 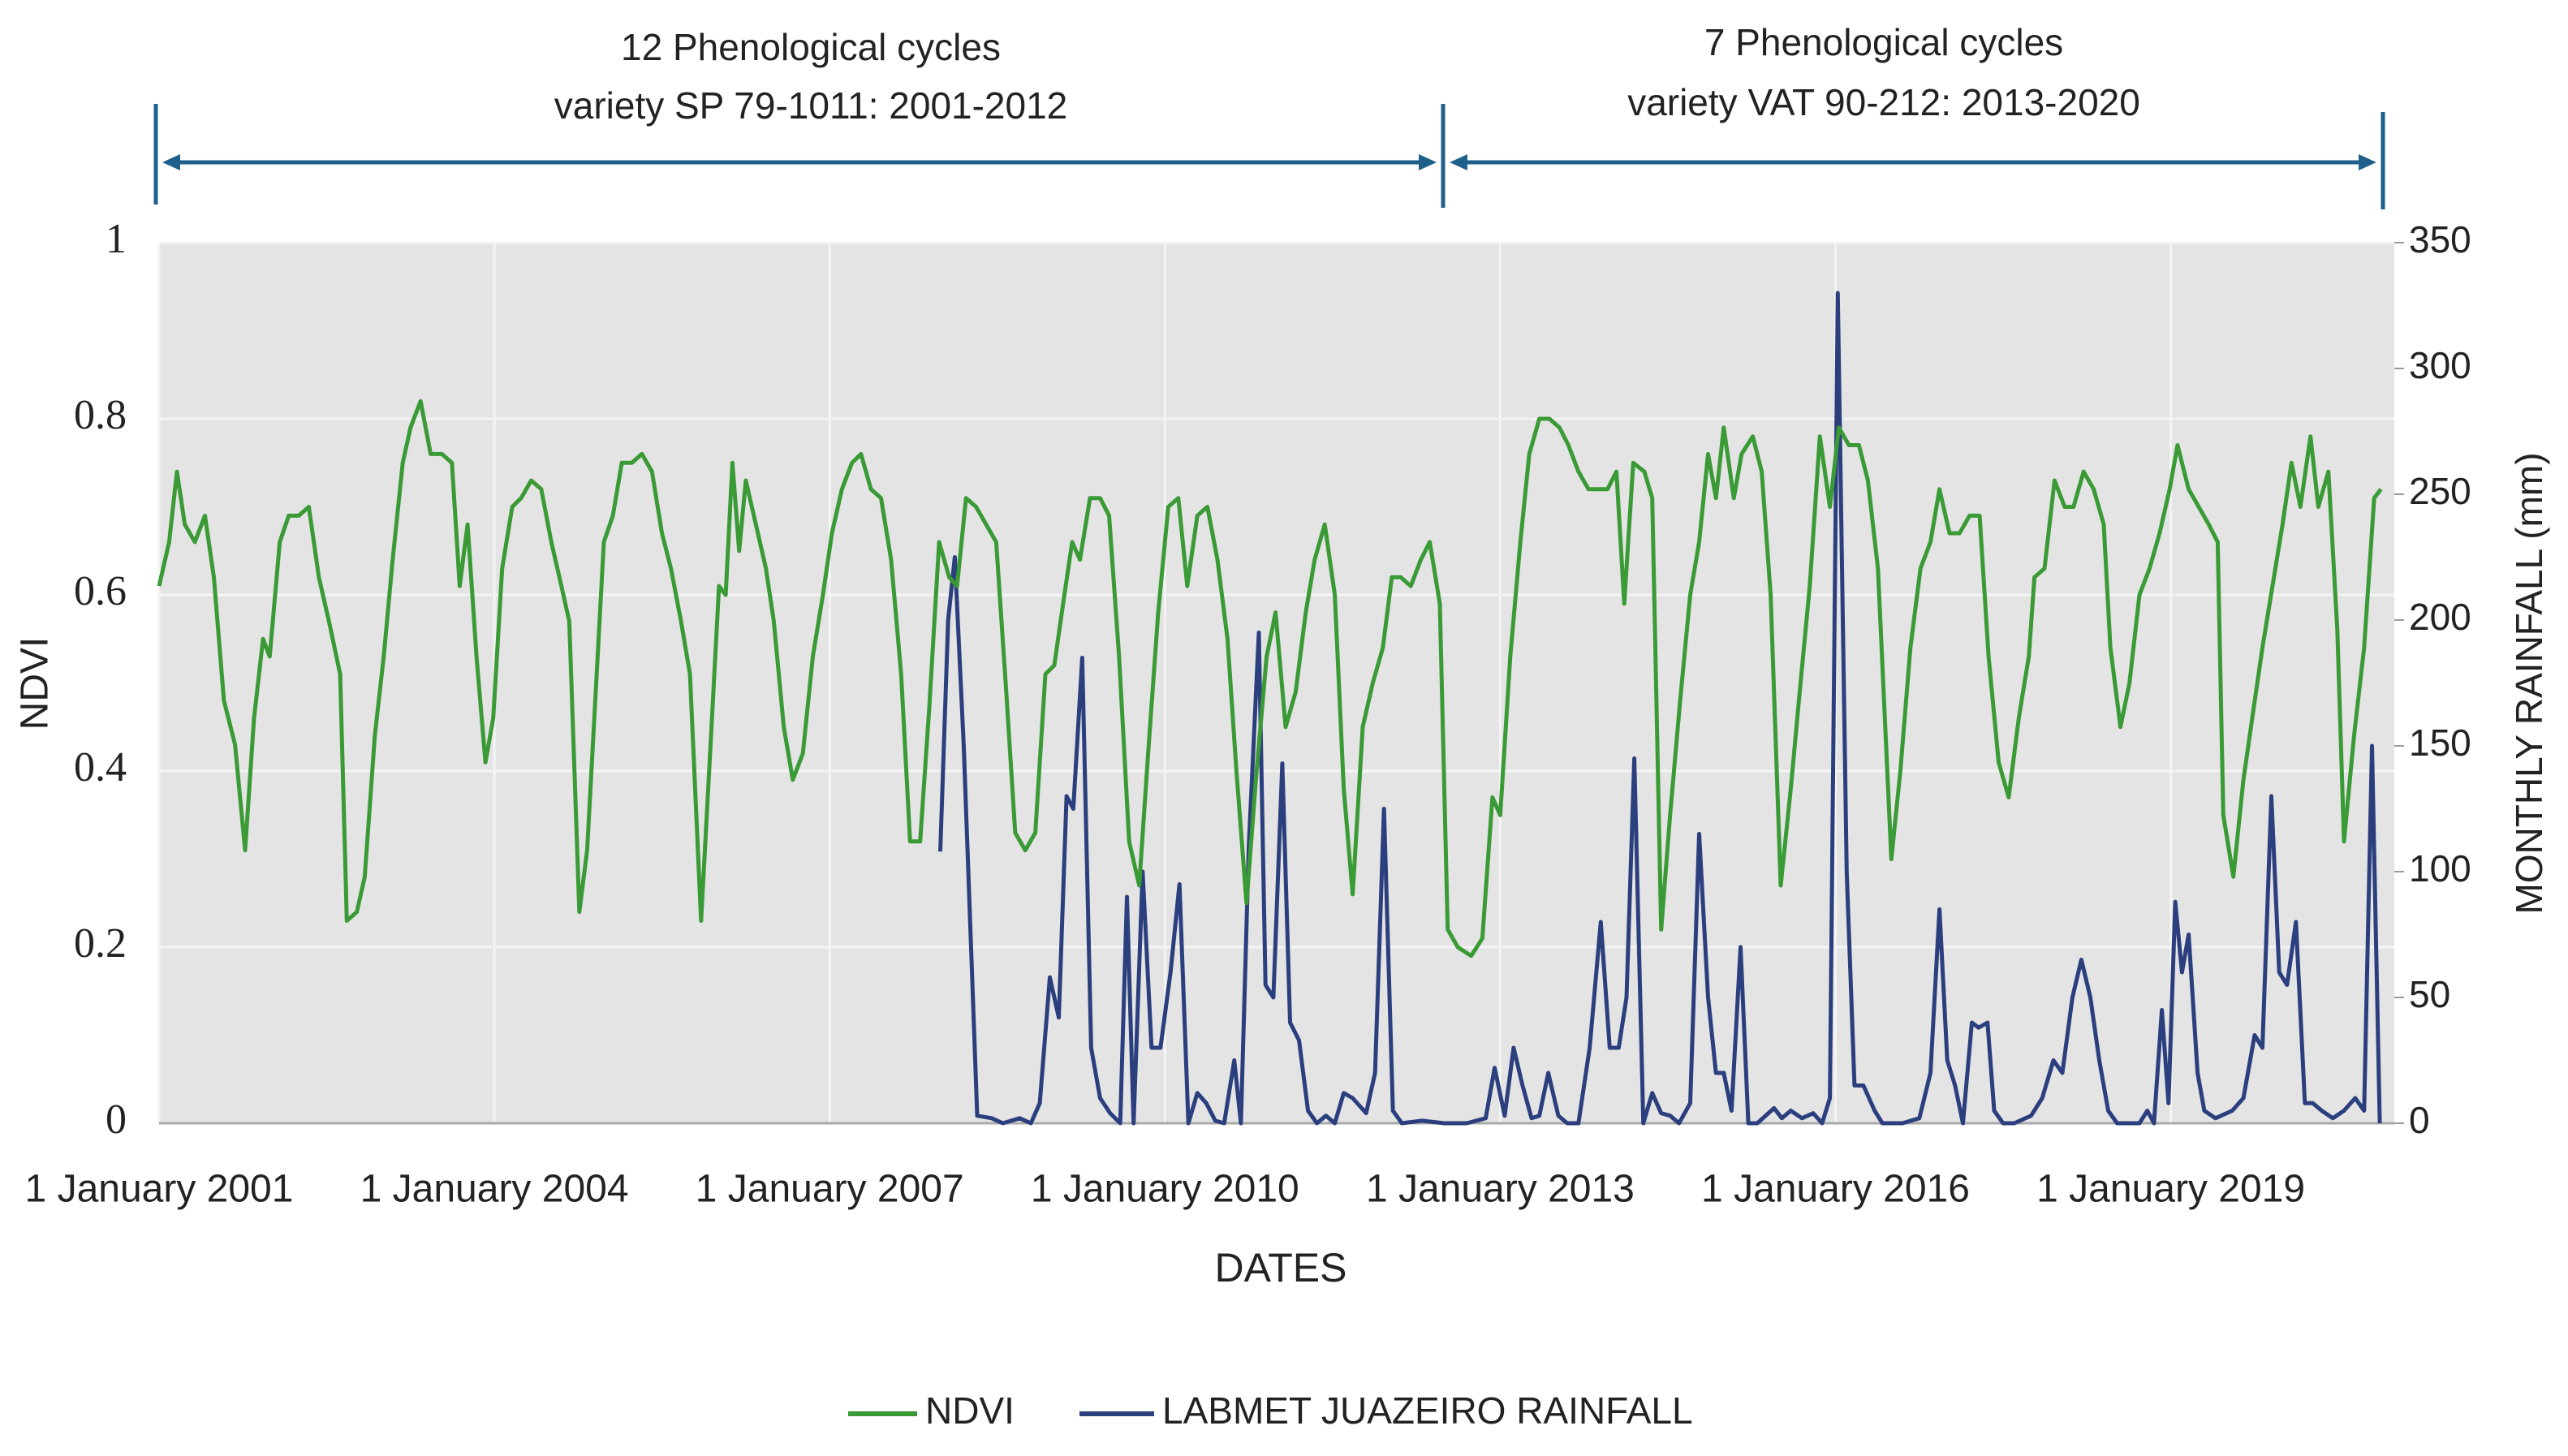 I want to click on annotation: 12 Phenological cycles, so click(x=811, y=47).